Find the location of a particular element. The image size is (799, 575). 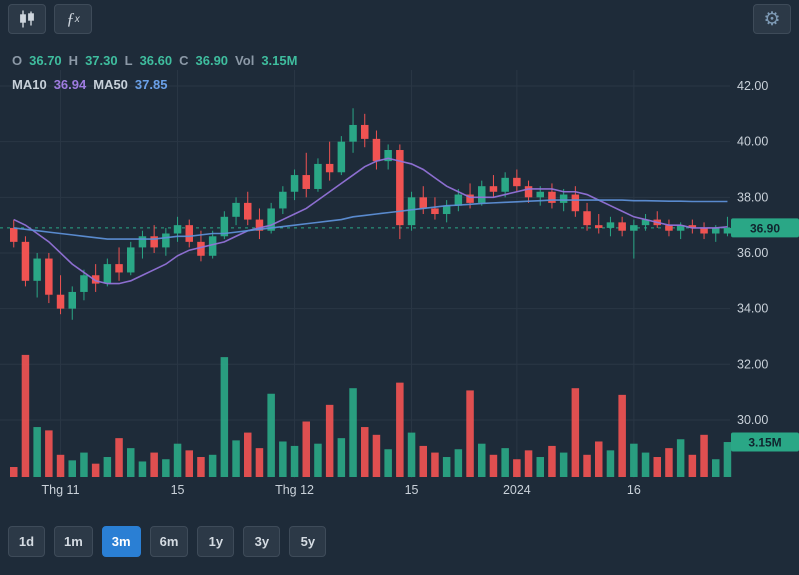

gear-icon: ⚙ is located at coordinates (772, 19).